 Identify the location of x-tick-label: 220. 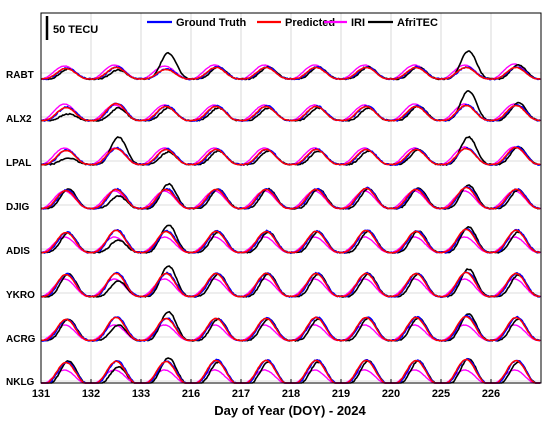
(391, 394).